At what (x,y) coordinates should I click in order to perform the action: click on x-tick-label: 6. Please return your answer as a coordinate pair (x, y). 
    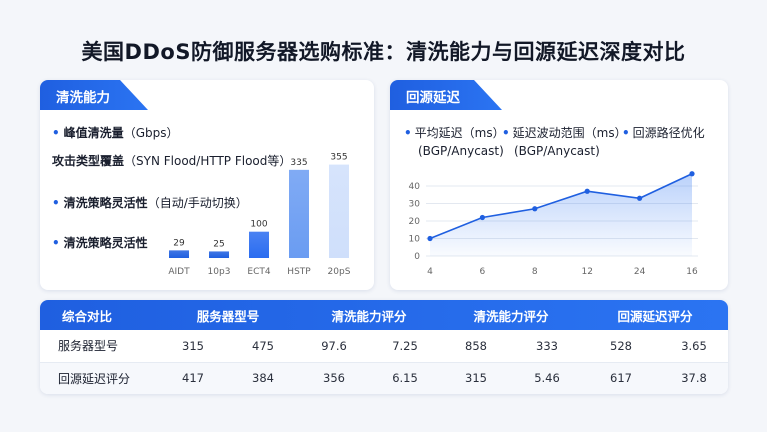
    Looking at the image, I should click on (483, 272).